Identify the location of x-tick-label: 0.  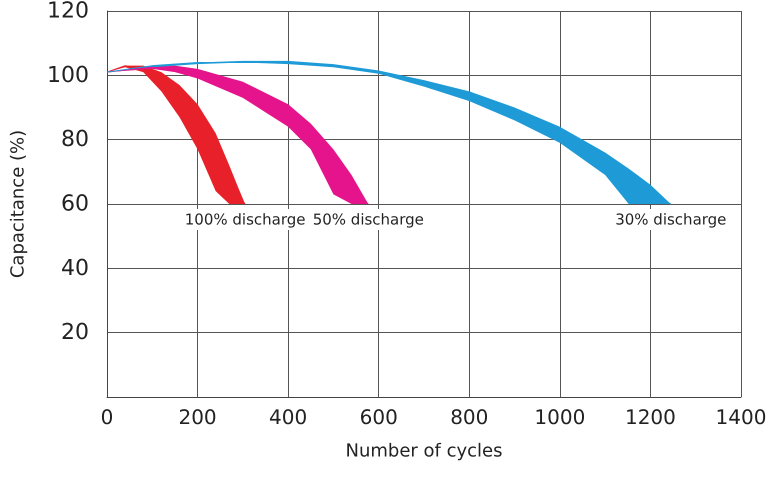
(107, 417).